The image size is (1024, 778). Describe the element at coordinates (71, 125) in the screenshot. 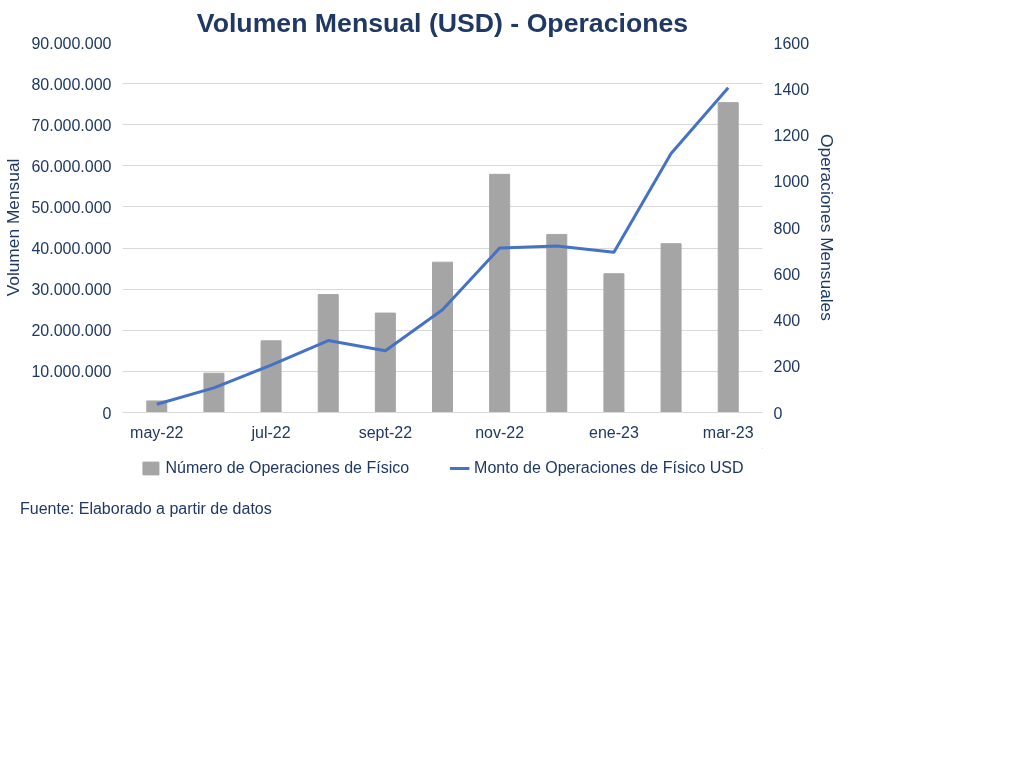

I see `y-tick-label: 70.000.000` at that location.